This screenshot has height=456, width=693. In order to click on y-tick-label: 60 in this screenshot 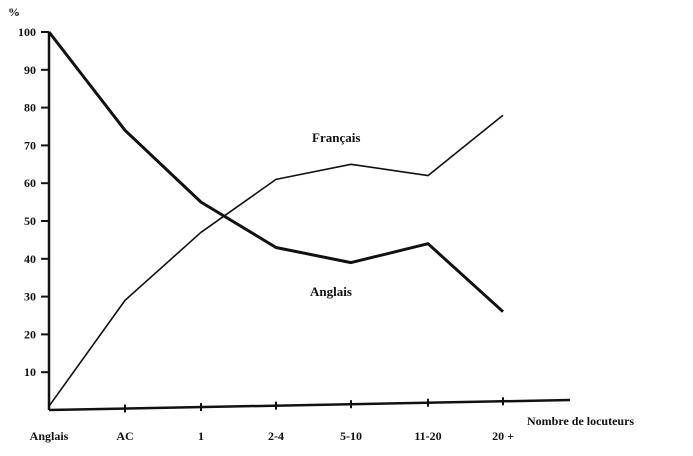, I will do `click(30, 183)`.